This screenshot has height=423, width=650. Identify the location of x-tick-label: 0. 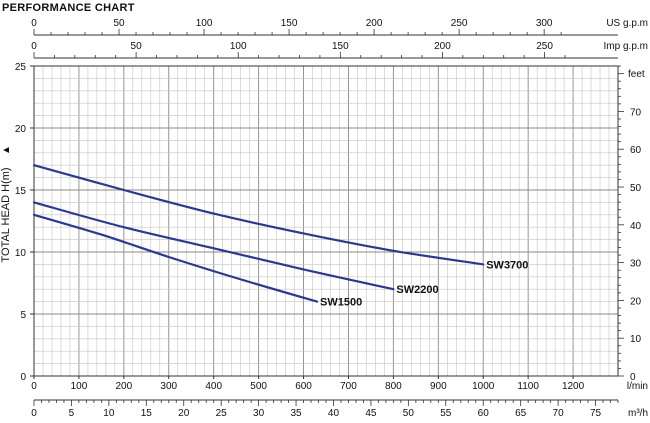
(34, 386).